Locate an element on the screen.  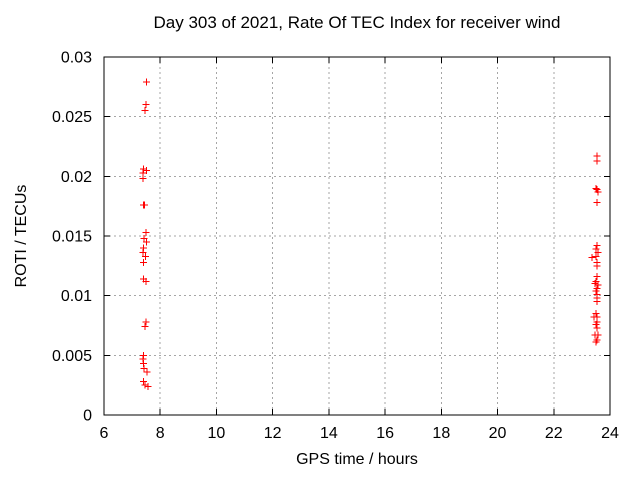
x-axis-label: GPS time / hours is located at coordinates (357, 459).